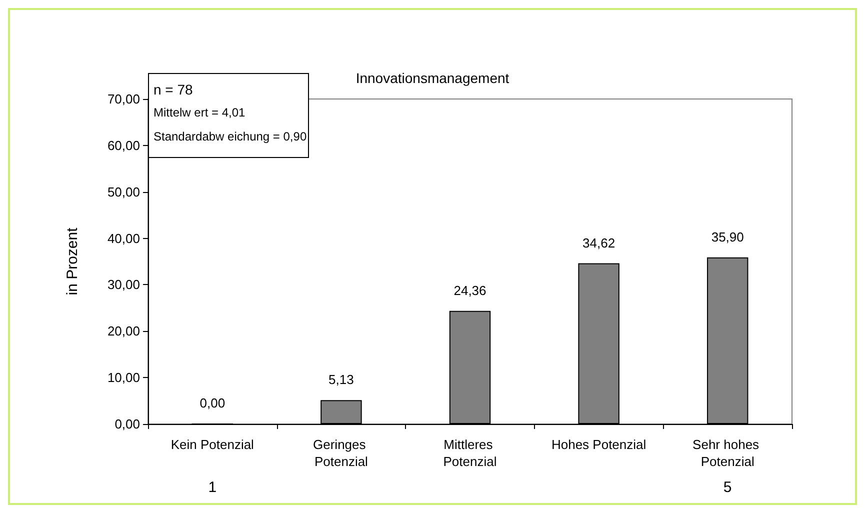 The height and width of the screenshot is (513, 865). What do you see at coordinates (598, 444) in the screenshot?
I see `x-tick-label: Hohes Potenzial` at bounding box center [598, 444].